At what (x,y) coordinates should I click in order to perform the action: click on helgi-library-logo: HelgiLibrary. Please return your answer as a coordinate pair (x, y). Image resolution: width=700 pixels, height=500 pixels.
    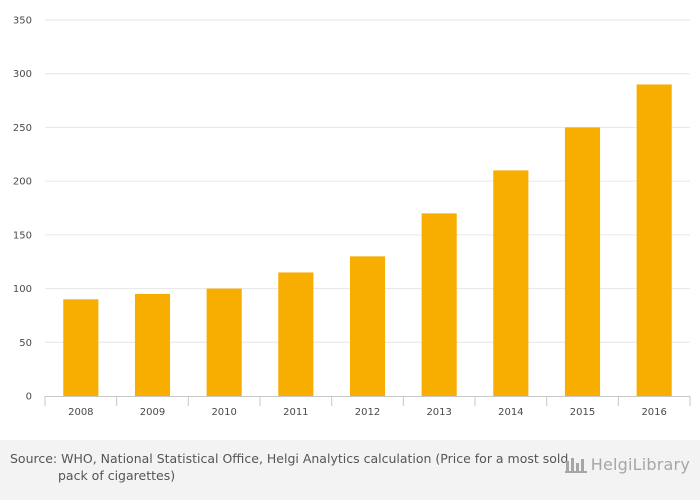
    Looking at the image, I should click on (627, 464).